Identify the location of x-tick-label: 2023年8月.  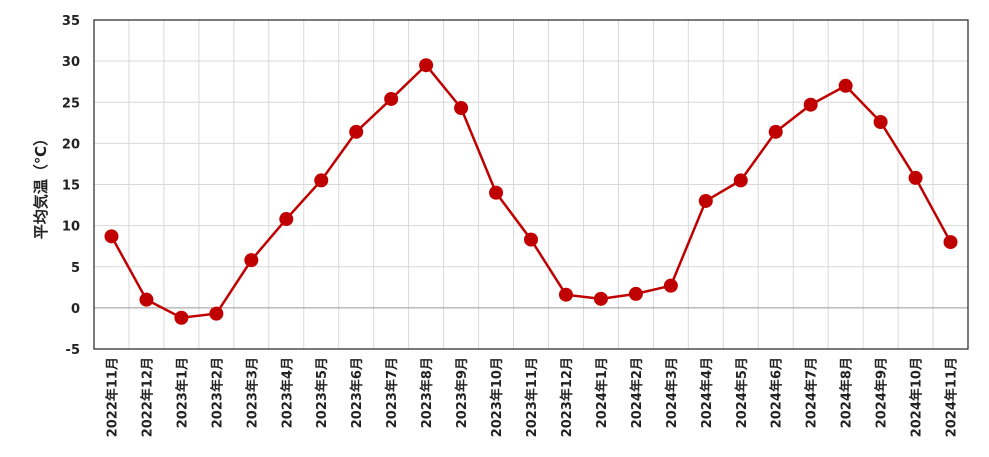
(427, 392).